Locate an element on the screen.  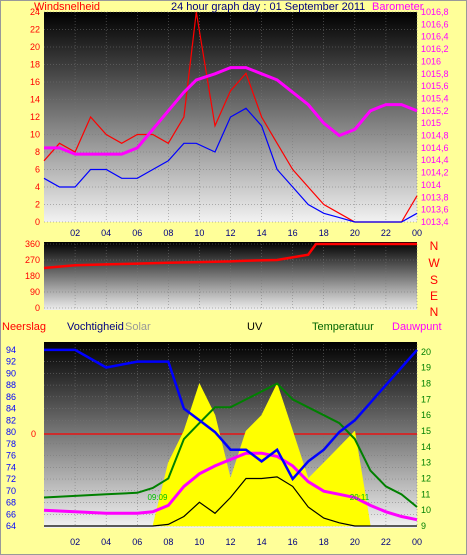
humidity-y-tick: 68 is located at coordinates (11, 503).